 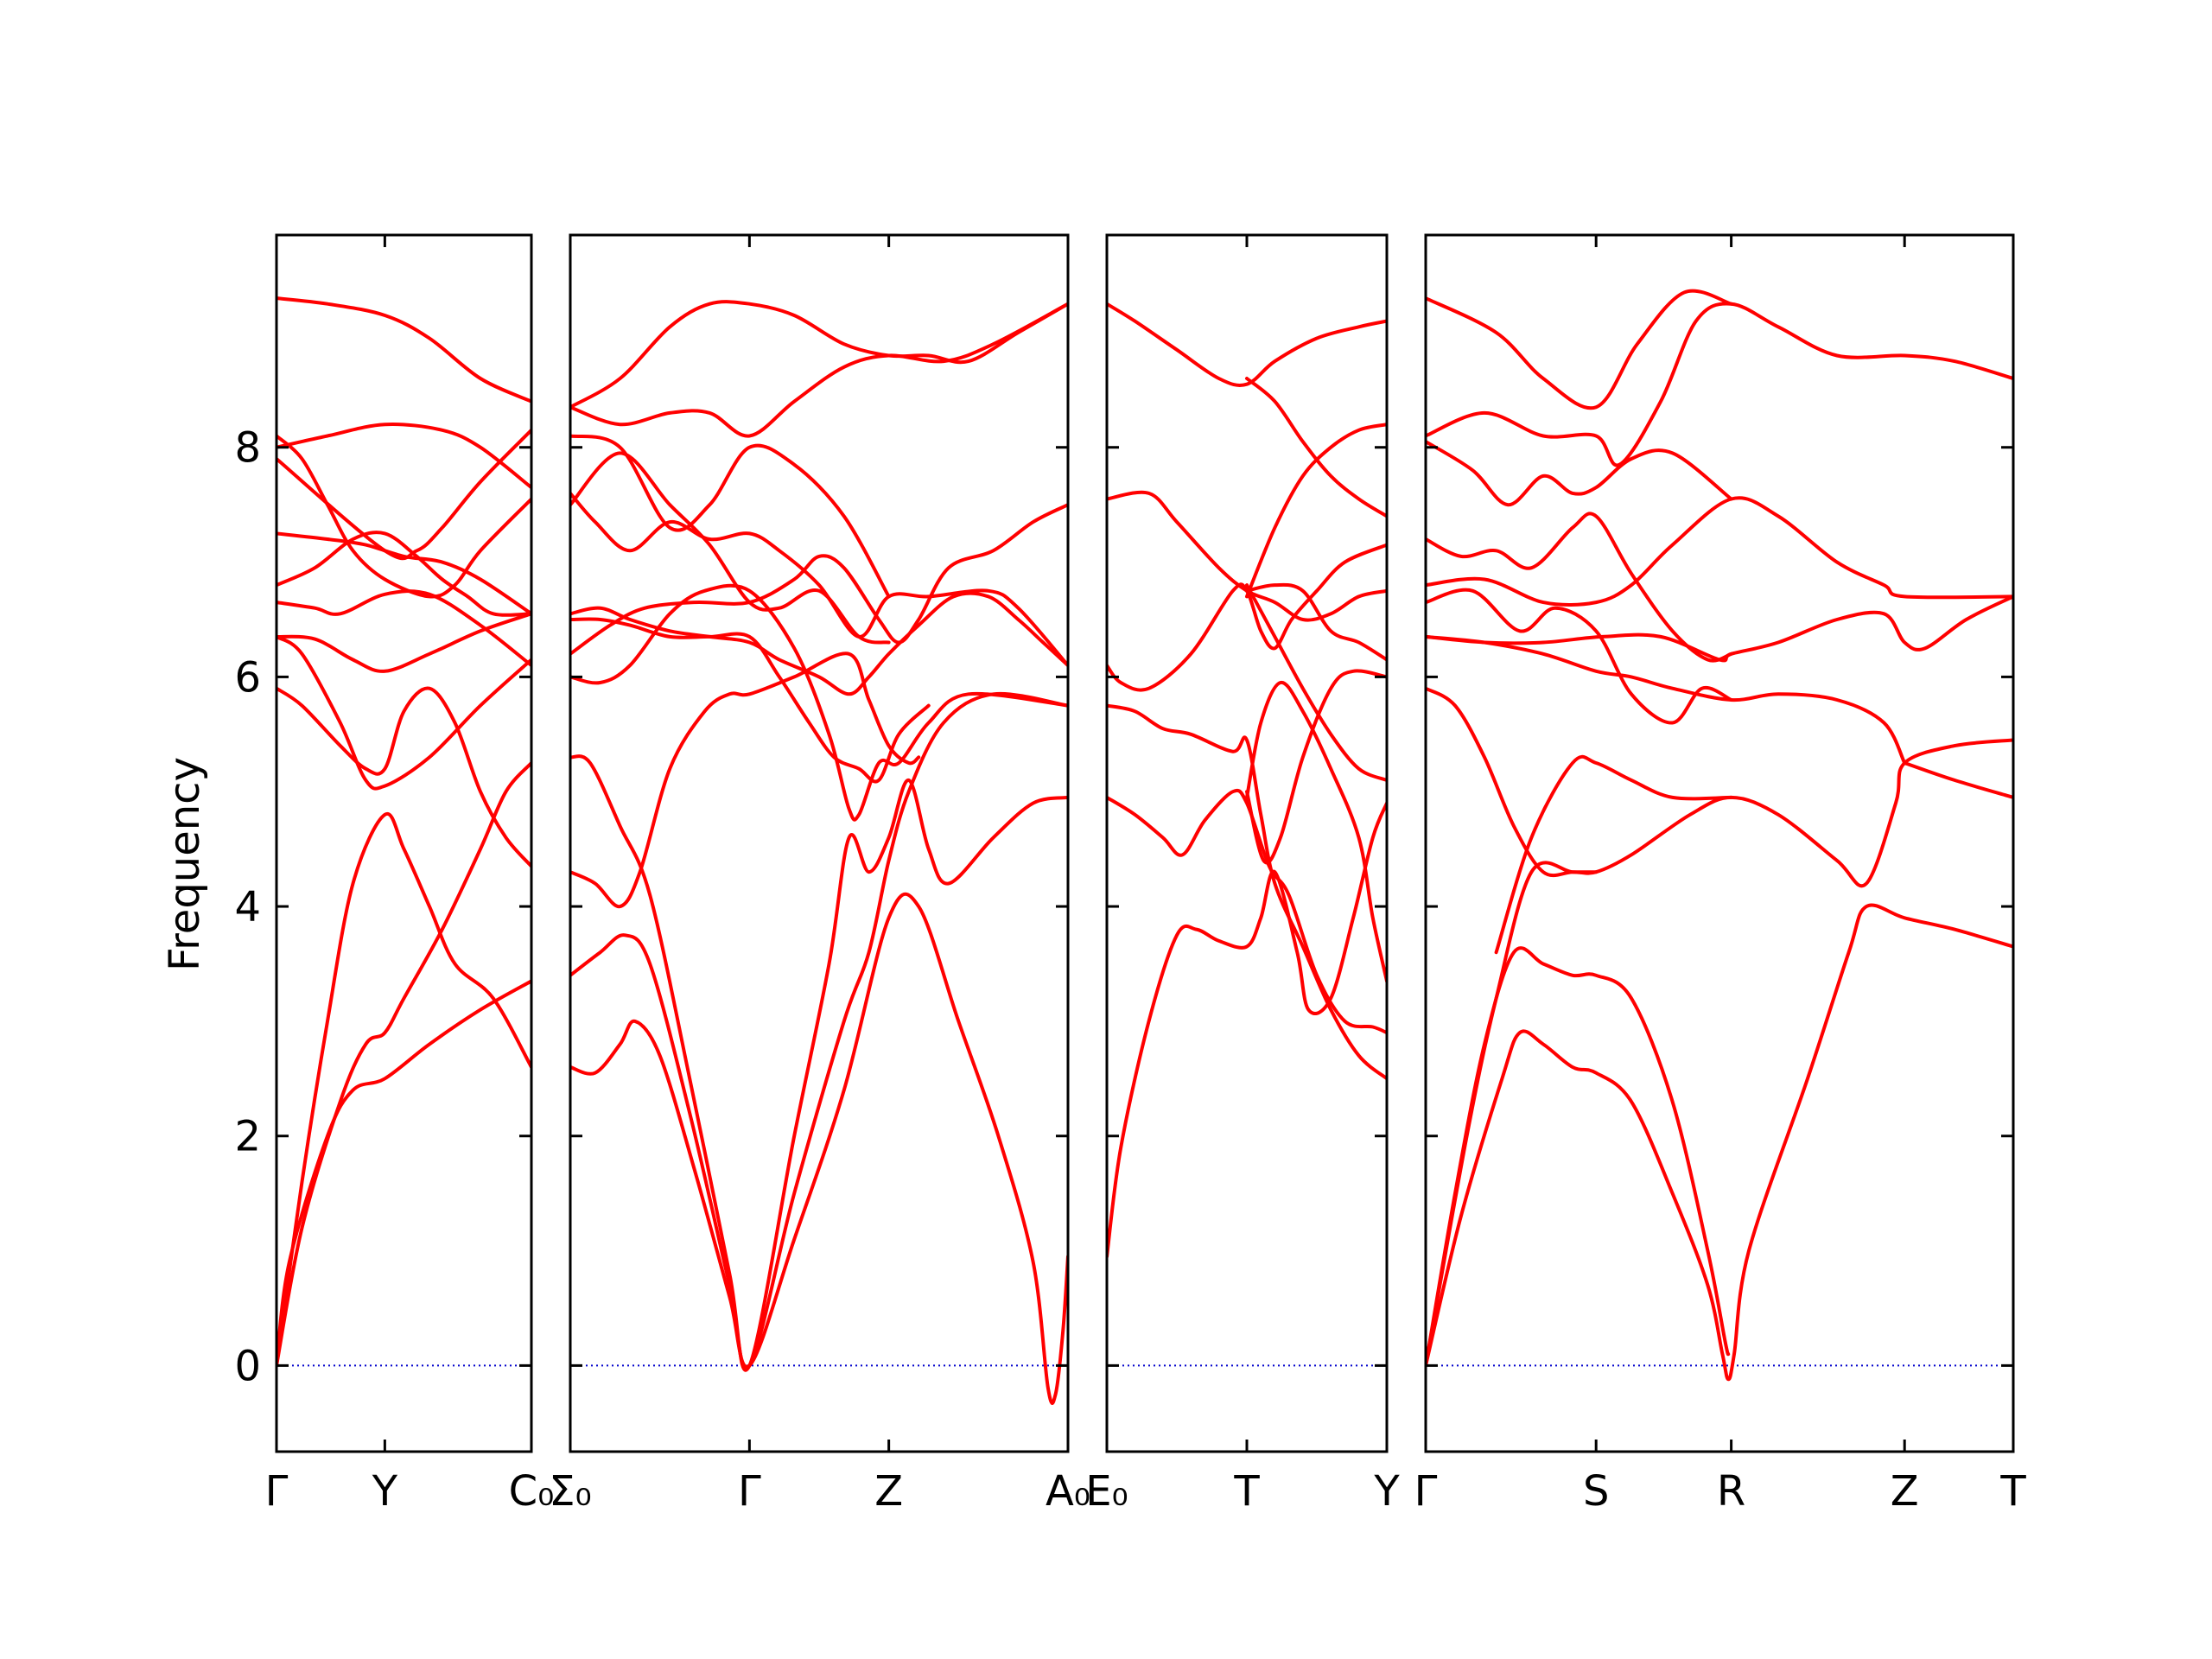 What do you see at coordinates (570, 1491) in the screenshot?
I see `x-tick-label: Σ₀` at bounding box center [570, 1491].